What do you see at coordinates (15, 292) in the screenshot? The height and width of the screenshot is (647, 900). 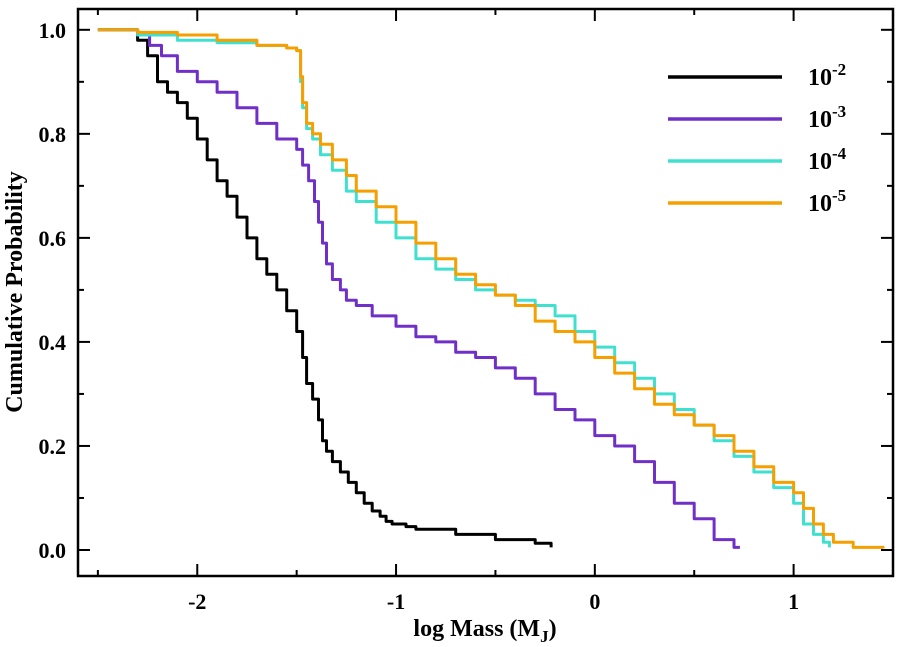 I see `y-axis-label: Cumulative Probability` at bounding box center [15, 292].